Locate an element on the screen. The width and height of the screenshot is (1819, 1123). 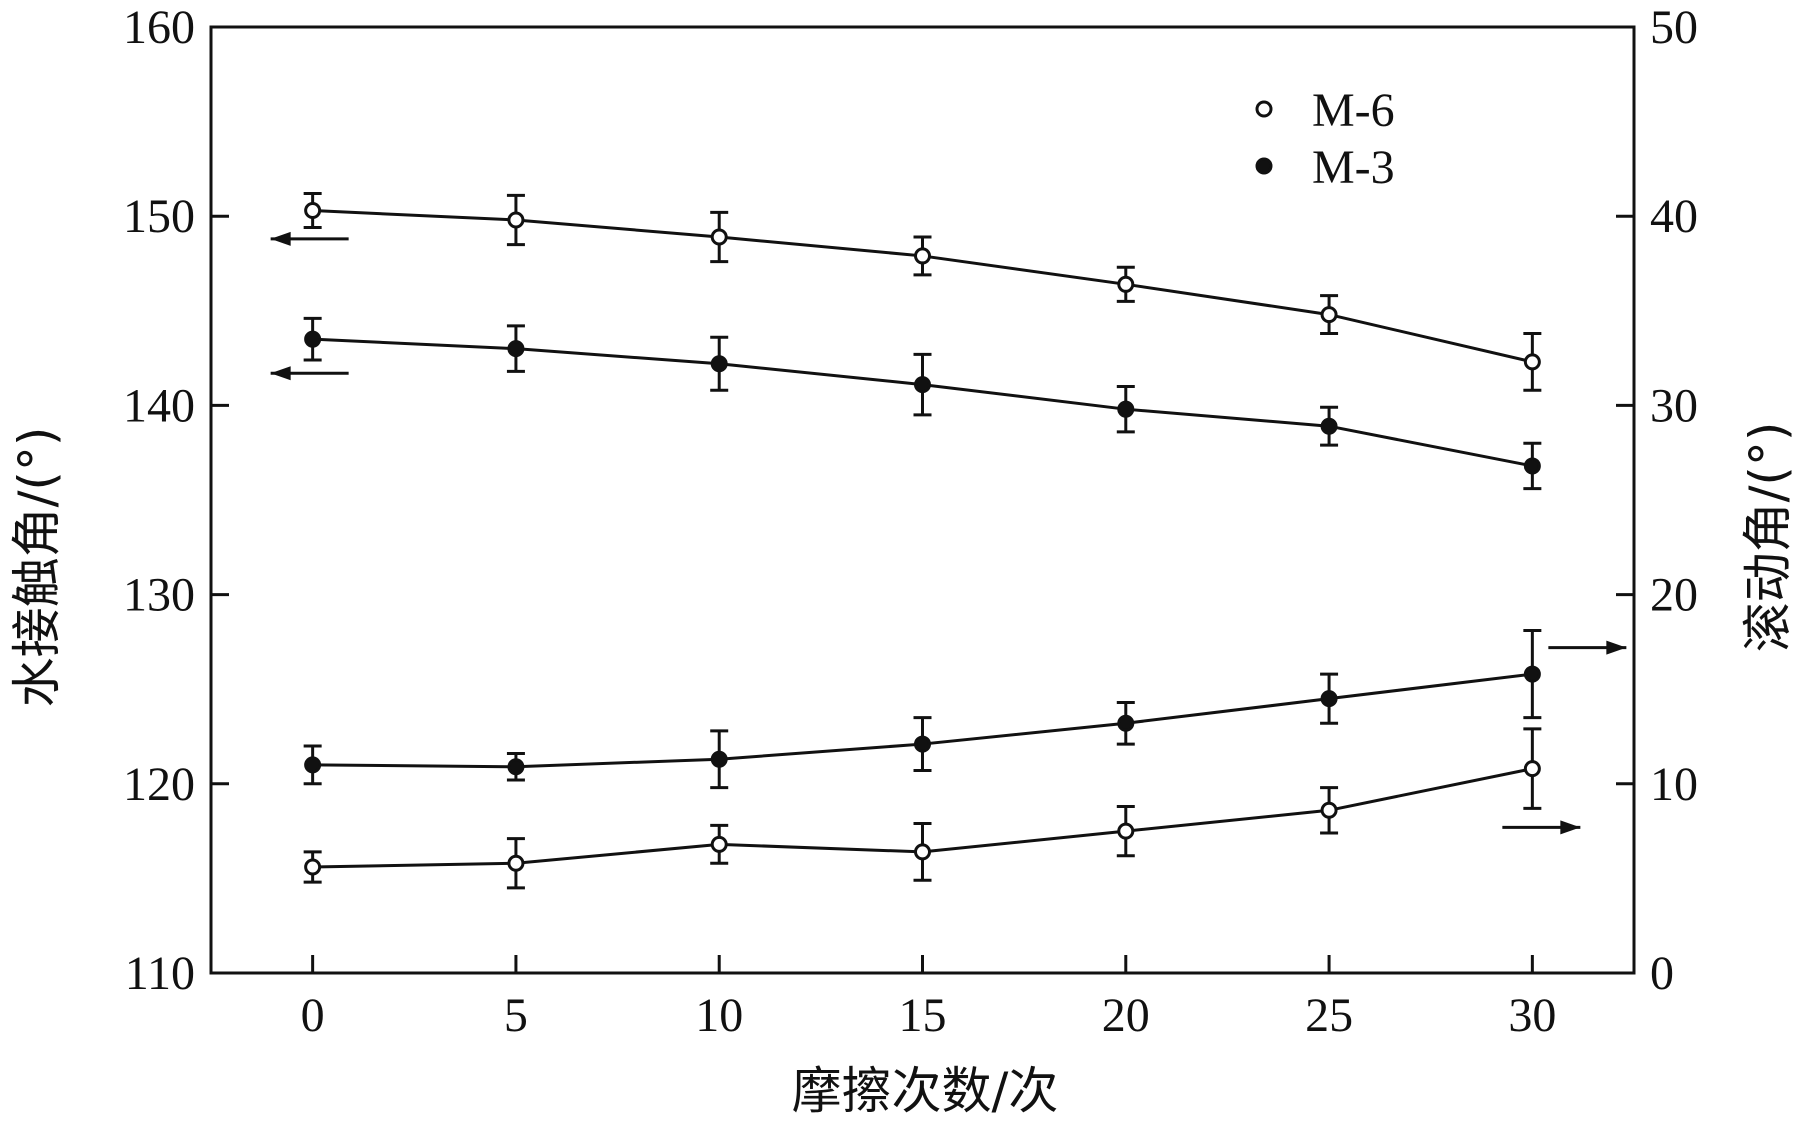
x-tick-label: 15 is located at coordinates (923, 1015).